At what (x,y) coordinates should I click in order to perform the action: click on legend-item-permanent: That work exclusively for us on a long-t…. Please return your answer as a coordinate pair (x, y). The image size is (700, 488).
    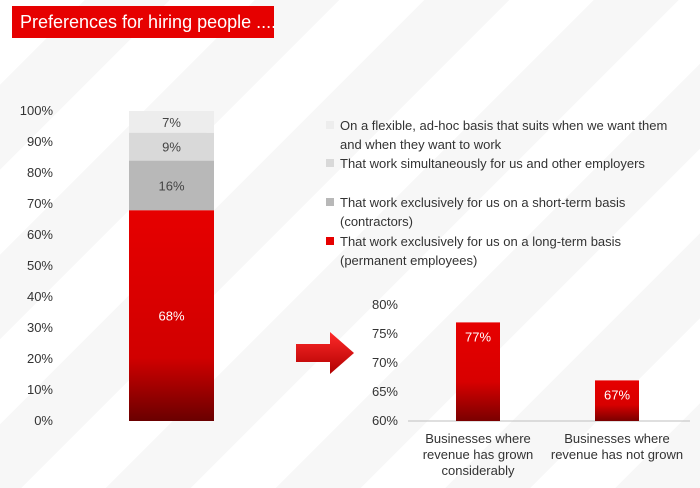
    Looking at the image, I should click on (506, 251).